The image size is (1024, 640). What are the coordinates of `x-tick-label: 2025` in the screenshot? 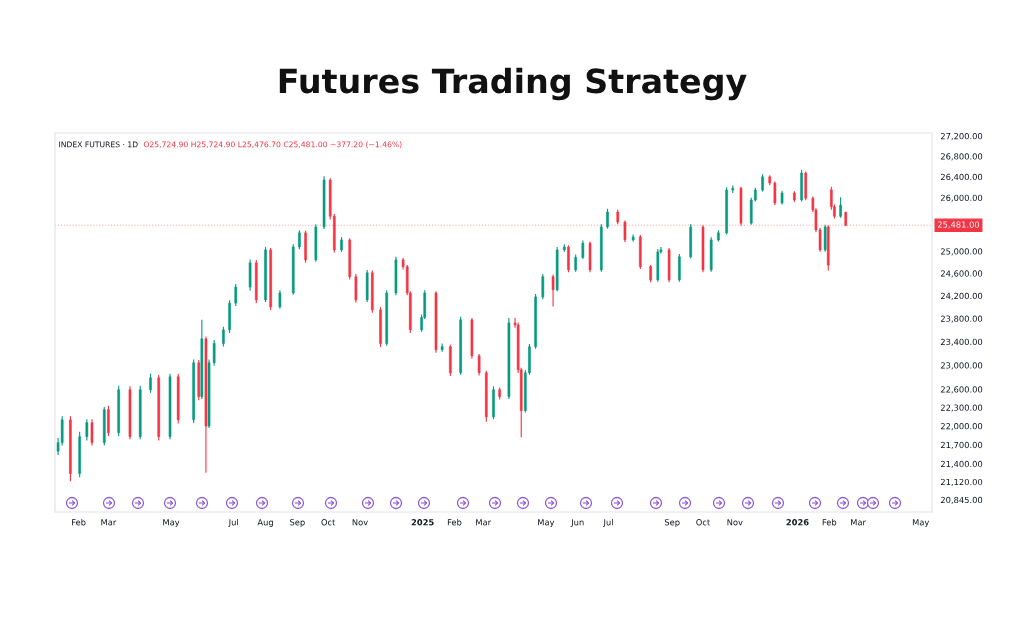 It's located at (422, 522).